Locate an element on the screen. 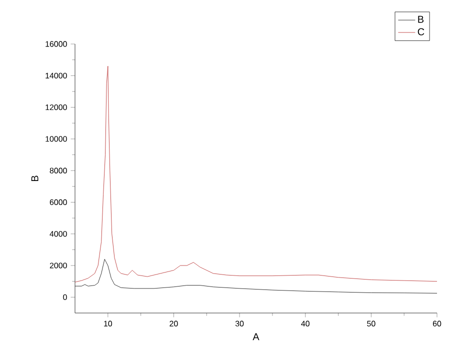 This screenshot has height=362, width=461. legend-label: B is located at coordinates (421, 19).